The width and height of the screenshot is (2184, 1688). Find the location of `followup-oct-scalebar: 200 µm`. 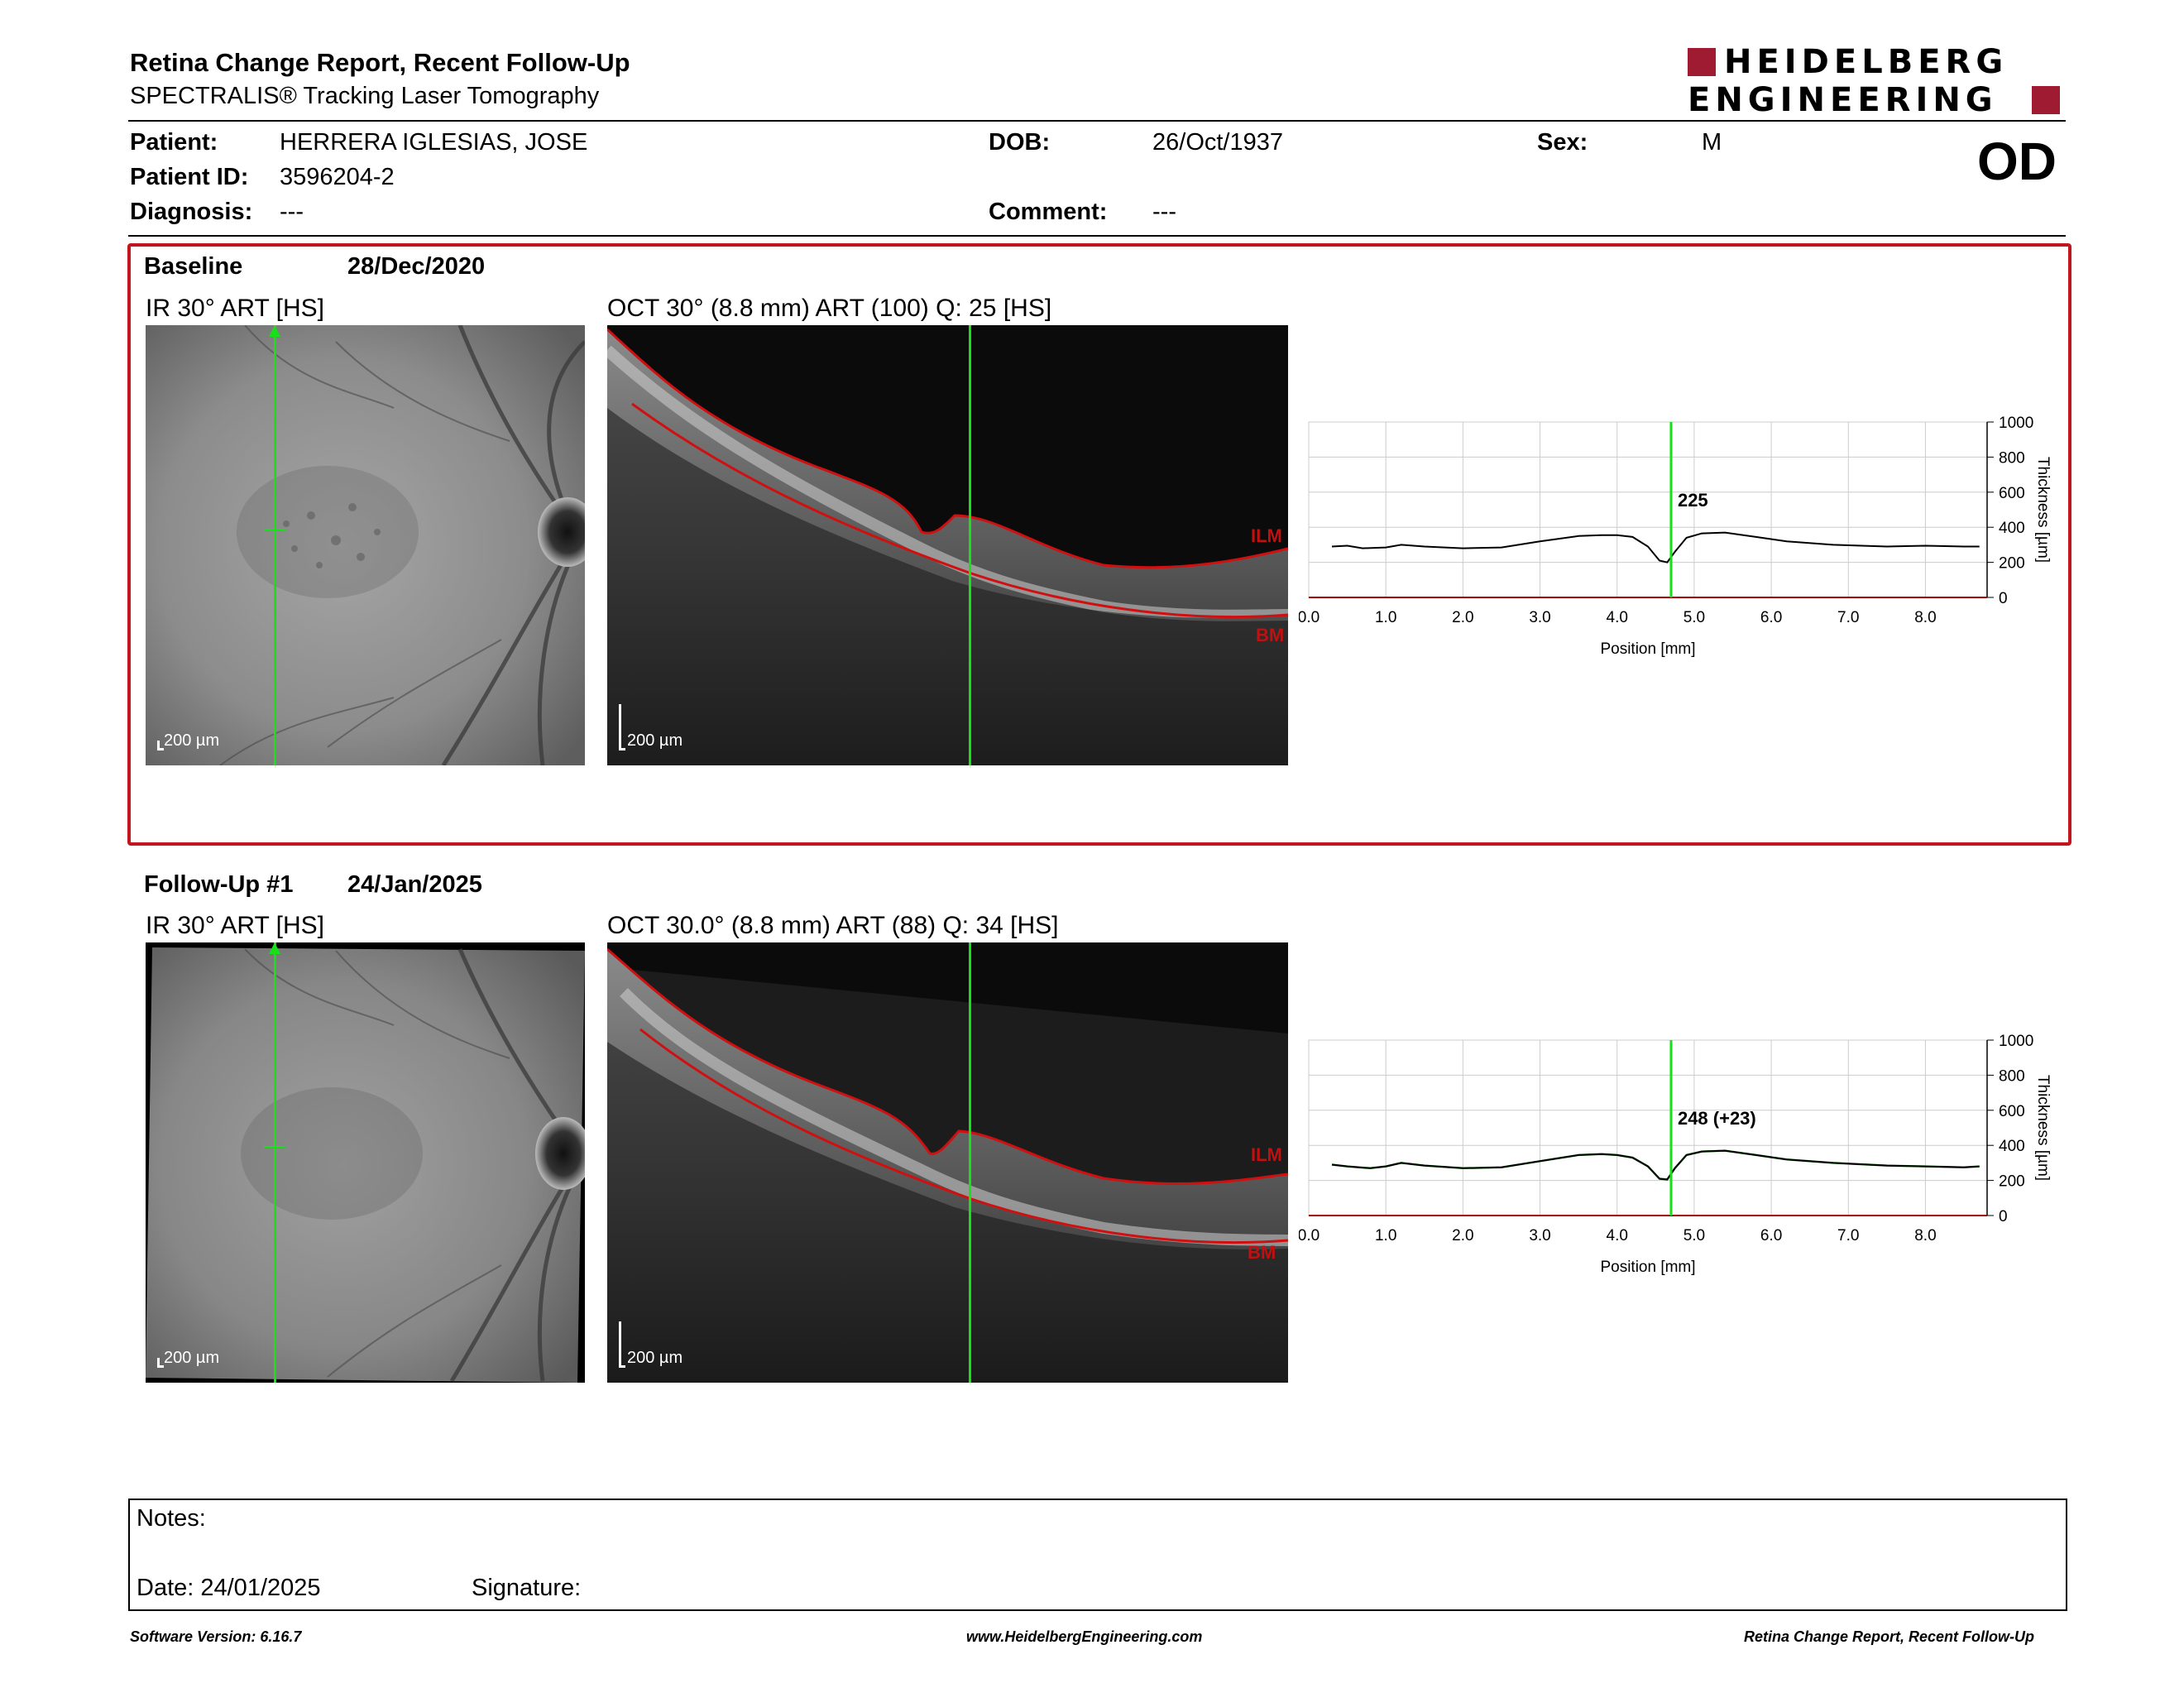

followup-oct-scalebar: 200 µm is located at coordinates (660, 1344).